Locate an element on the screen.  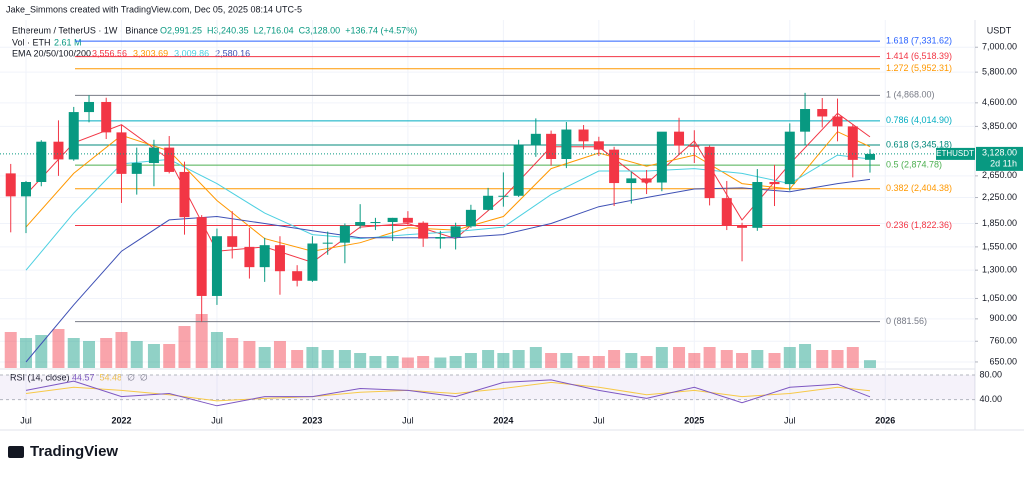
price-box is located at coordinates (999, 158).